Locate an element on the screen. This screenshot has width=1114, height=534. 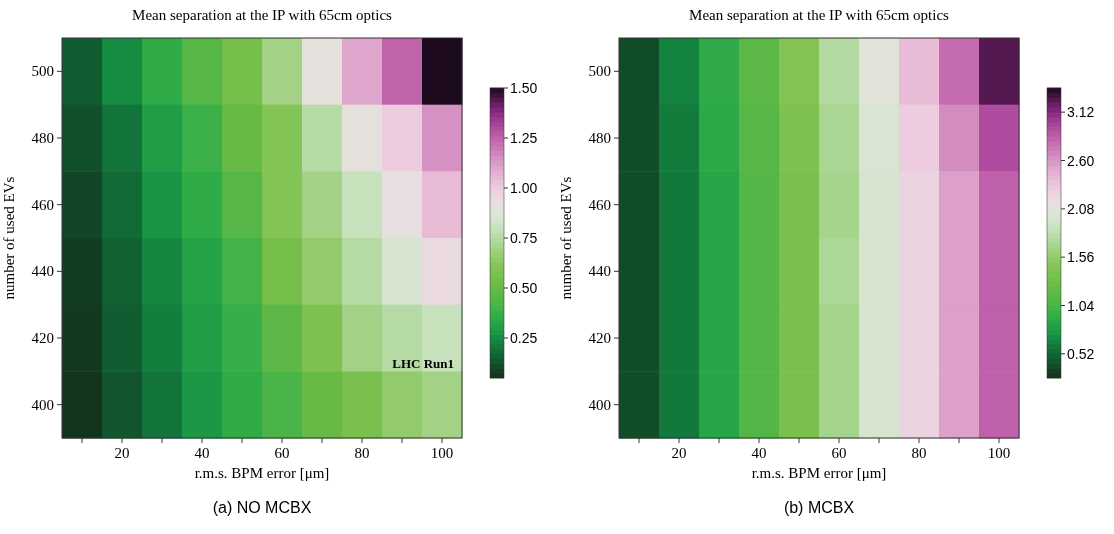
color-bar-label: 0.50 is located at coordinates (524, 288).